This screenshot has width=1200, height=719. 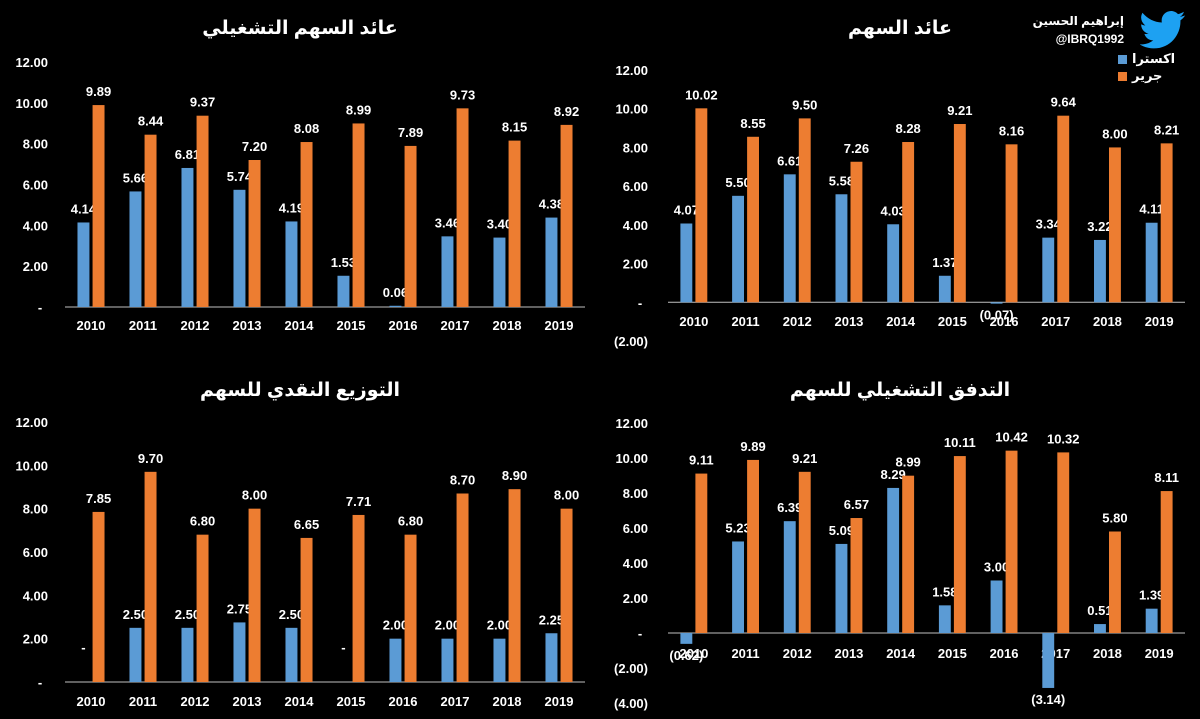 I want to click on data-label-jarir: 7.89, so click(x=410, y=132).